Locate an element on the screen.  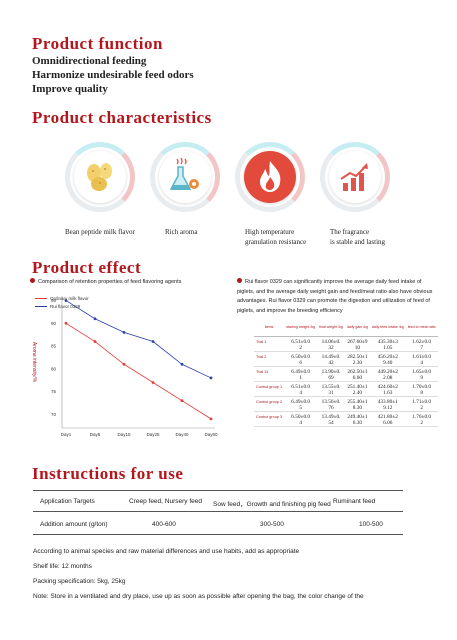
column-header: Items is located at coordinates (269, 330).